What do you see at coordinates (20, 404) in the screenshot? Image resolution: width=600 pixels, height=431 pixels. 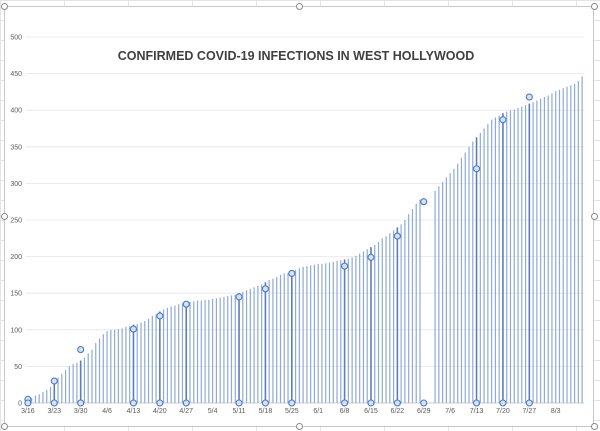 I see `y-tick-label: 0` at bounding box center [20, 404].